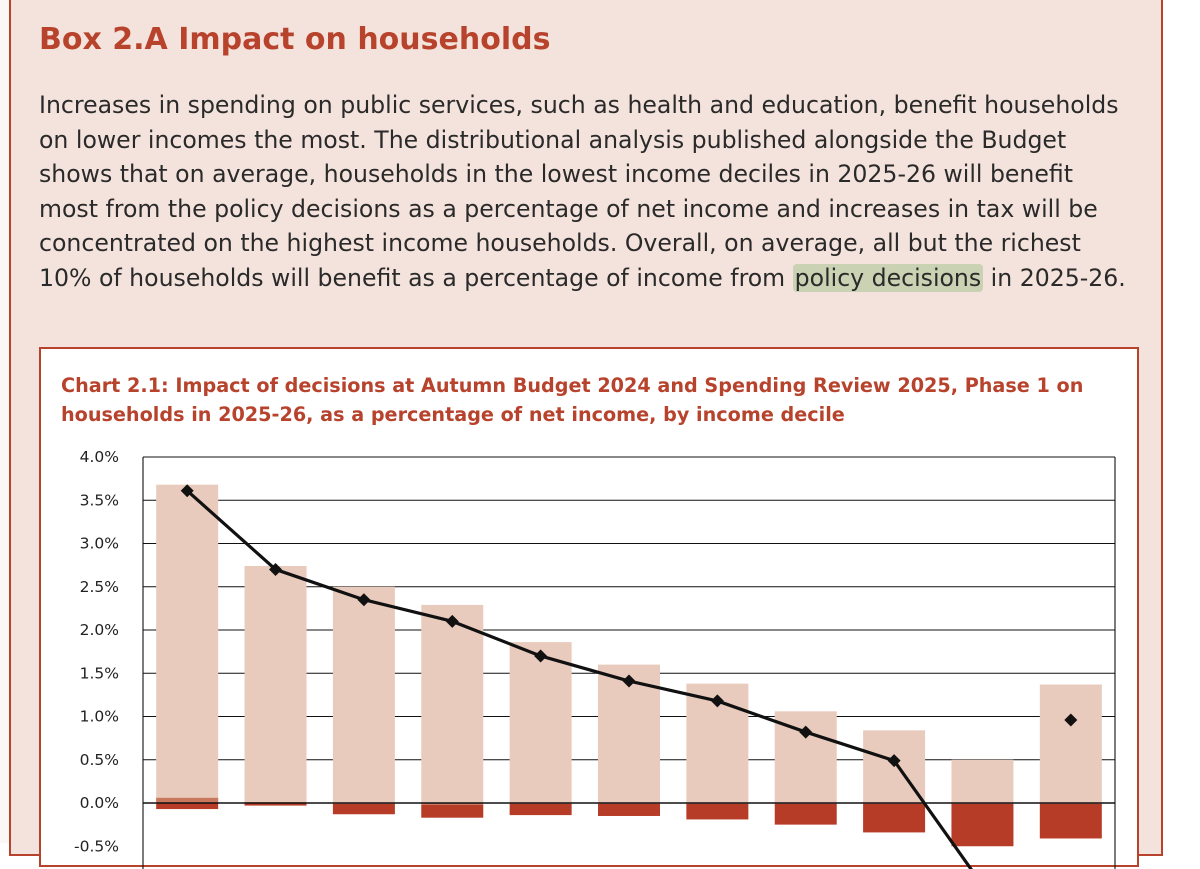  I want to click on y-tick-label: 3.0%, so click(99, 544).